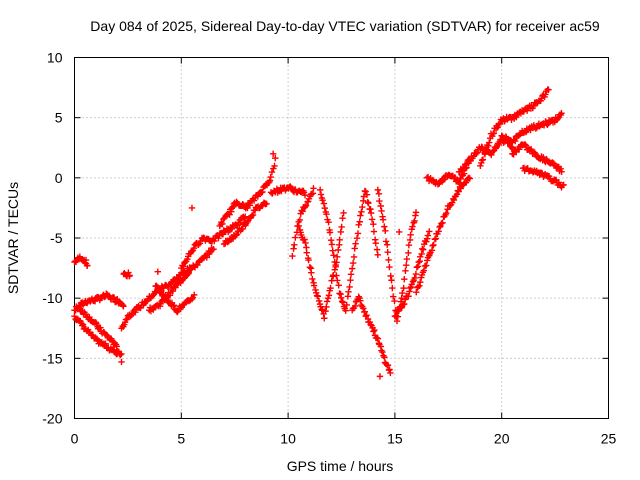 The height and width of the screenshot is (480, 640). What do you see at coordinates (52, 358) in the screenshot?
I see `y-tick-label: -15` at bounding box center [52, 358].